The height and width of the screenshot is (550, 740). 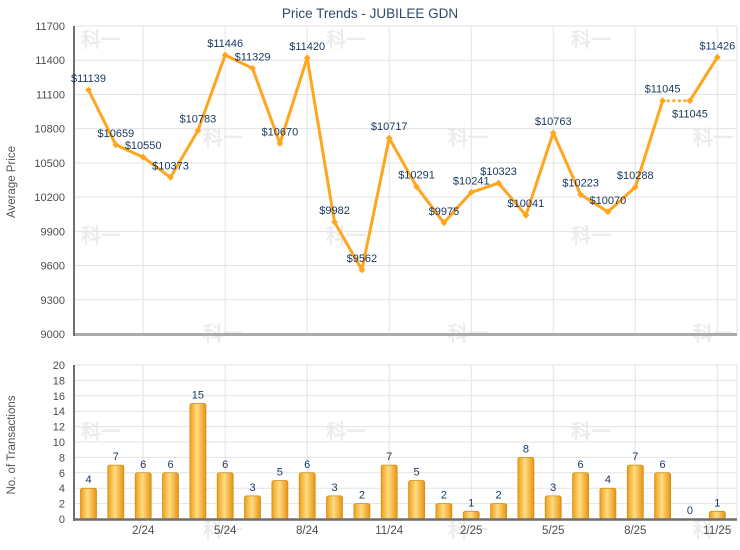 I want to click on txn-ytick-label: 8, so click(x=62, y=458).